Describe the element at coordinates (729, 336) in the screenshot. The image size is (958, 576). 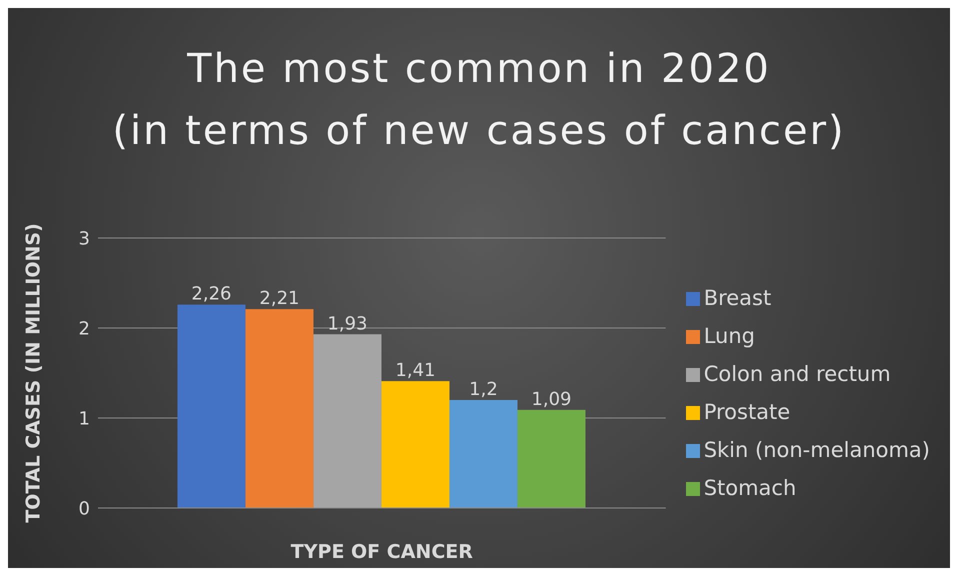
I see `legend-label: Lung` at that location.